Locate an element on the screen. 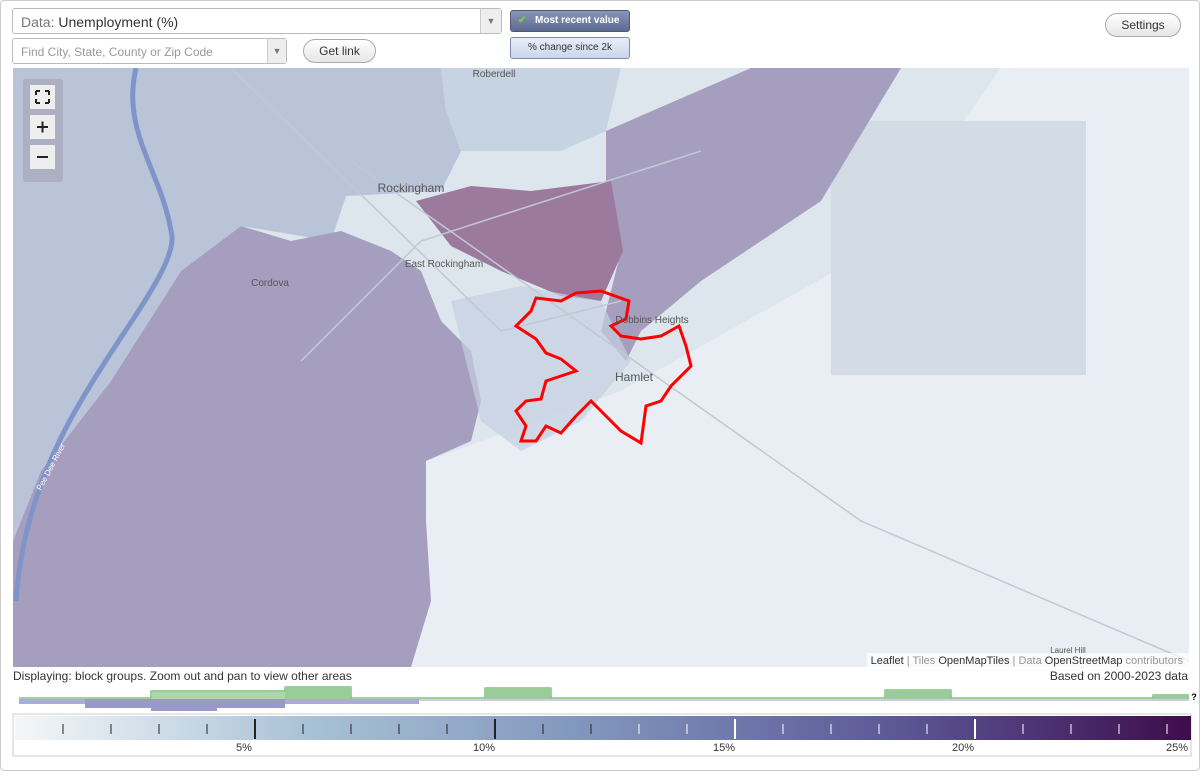 This screenshot has height=772, width=1200. data-label: Data: is located at coordinates (38, 22).